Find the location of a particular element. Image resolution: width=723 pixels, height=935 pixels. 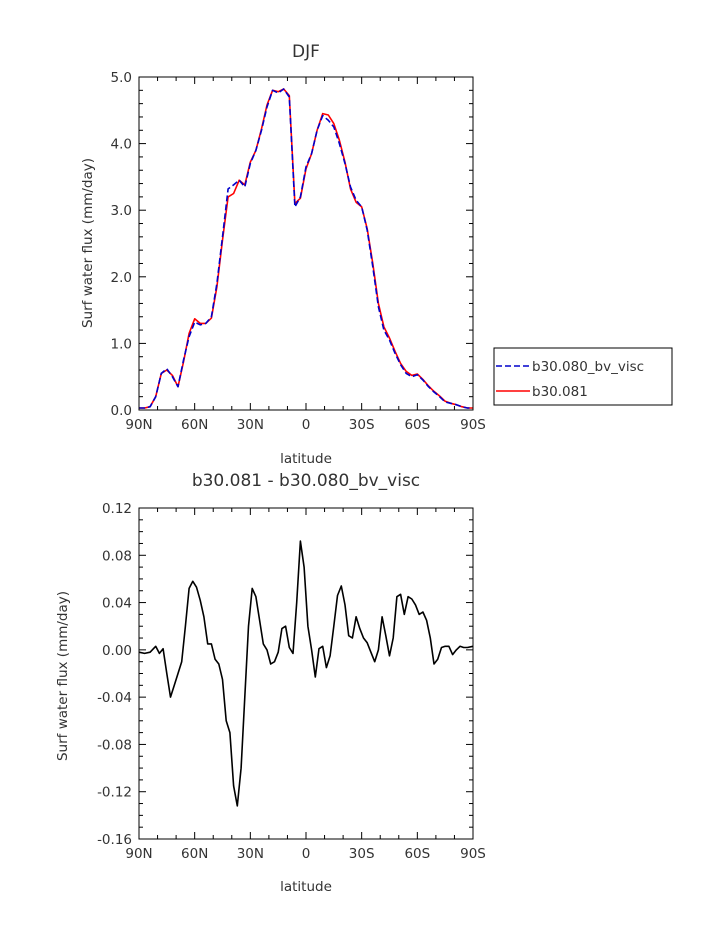

top-x-tick-label: 0 is located at coordinates (306, 425).